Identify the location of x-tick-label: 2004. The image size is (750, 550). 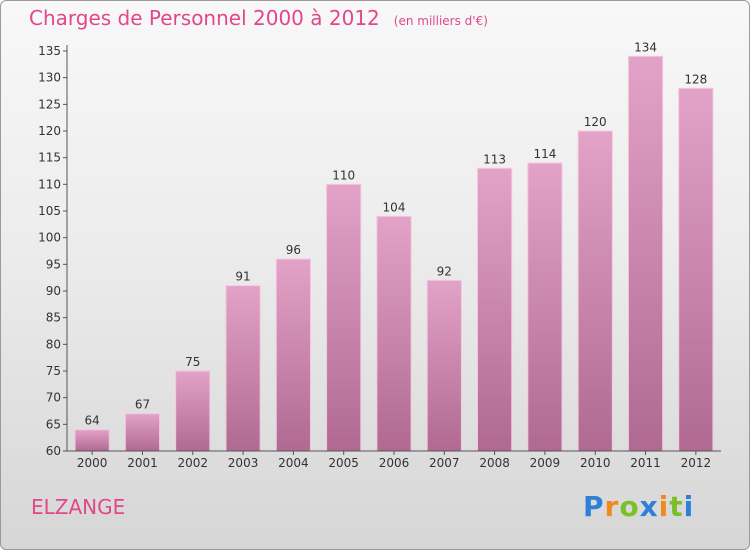
(293, 463).